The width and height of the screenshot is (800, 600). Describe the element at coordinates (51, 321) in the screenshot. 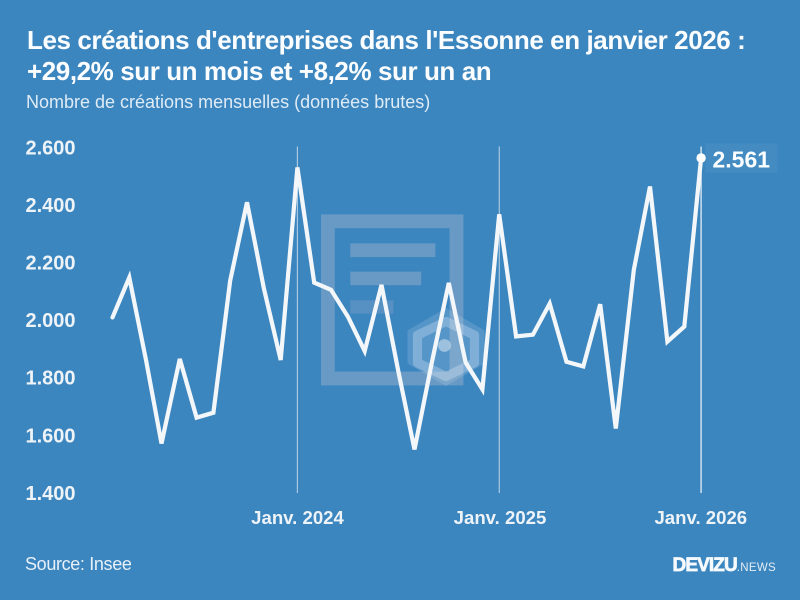

I see `svg-text: 2.000` at that location.